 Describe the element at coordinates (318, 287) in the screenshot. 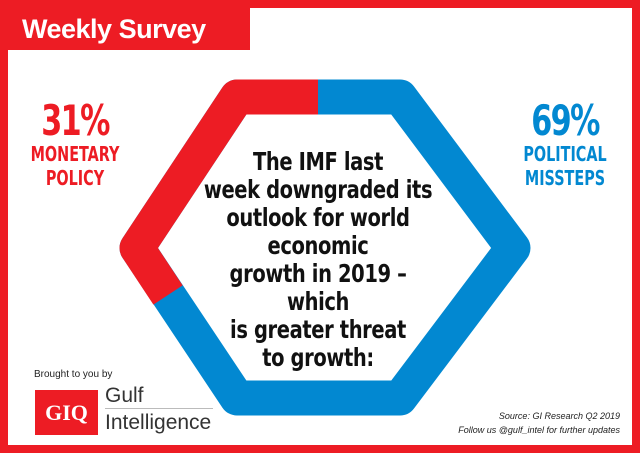

I see `question-line: growth in 2019 – which` at that location.